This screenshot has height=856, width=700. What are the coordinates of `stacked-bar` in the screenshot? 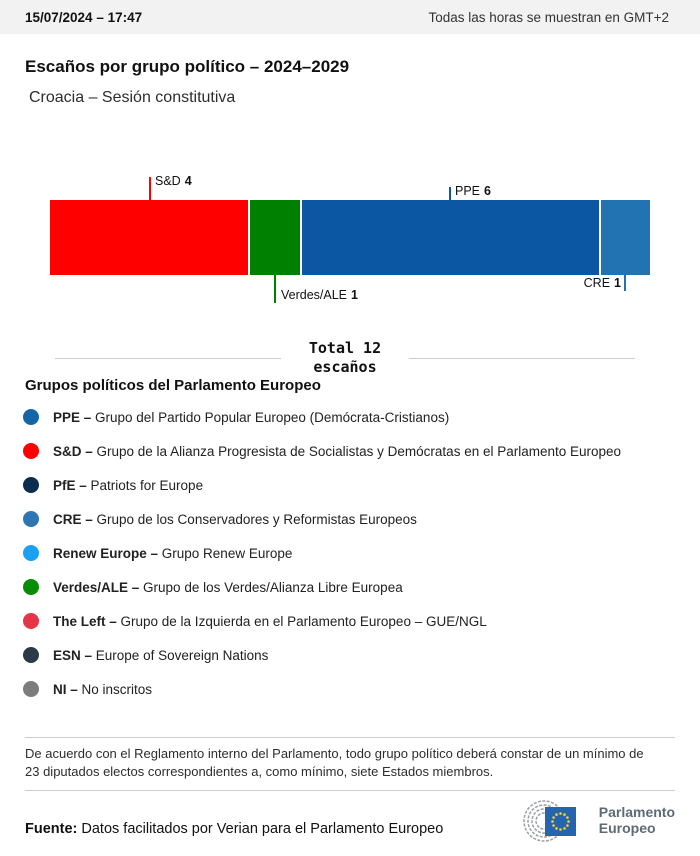 It's located at (350, 237).